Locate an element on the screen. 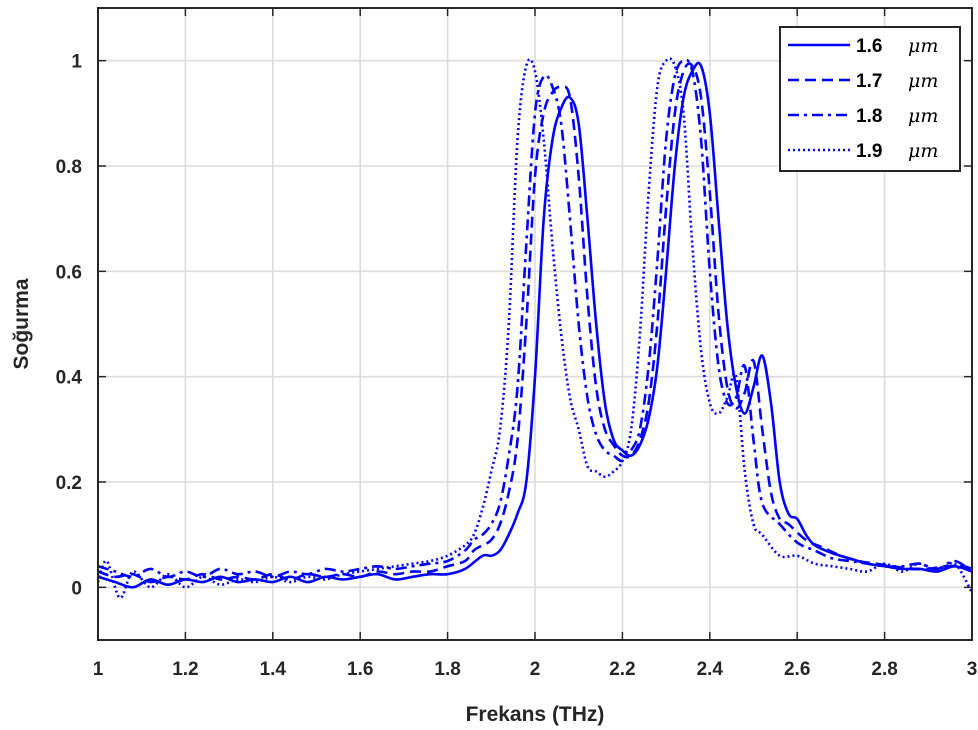 Image resolution: width=978 pixels, height=730 pixels. y-tick-label: 1 is located at coordinates (76, 62).